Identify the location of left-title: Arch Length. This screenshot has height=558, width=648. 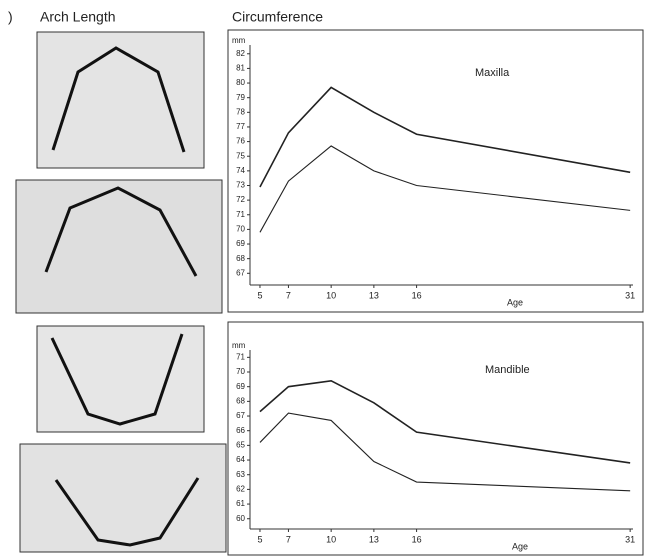
(78, 17).